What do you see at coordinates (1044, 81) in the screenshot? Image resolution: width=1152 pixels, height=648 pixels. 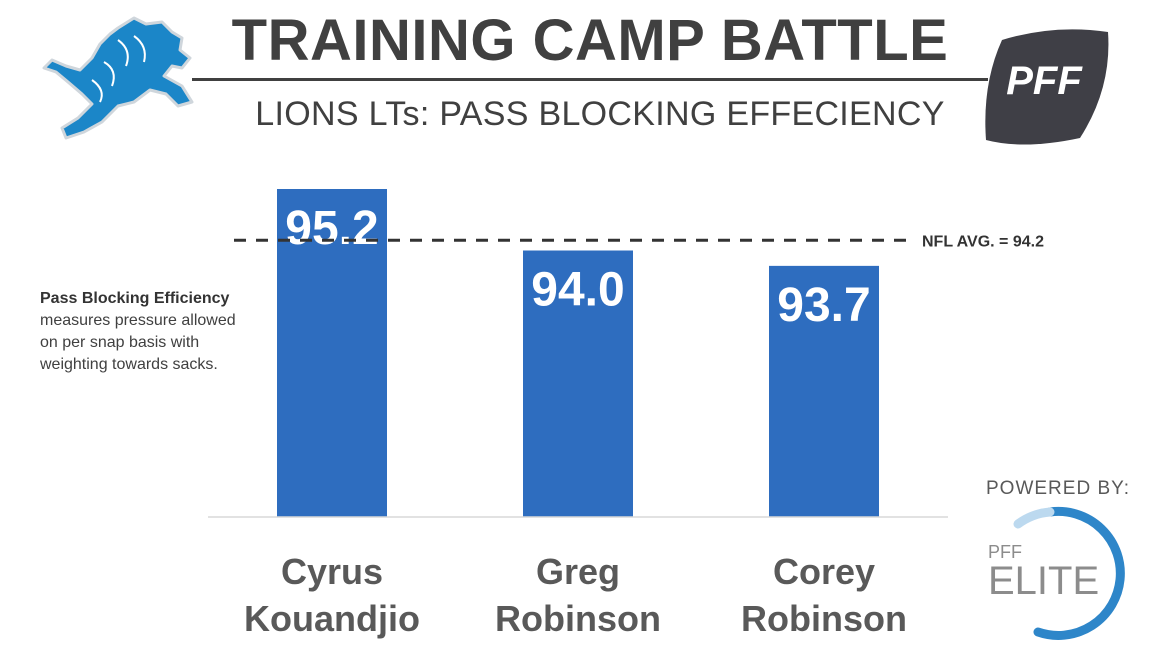 I see `pff-logo-text: PFF` at bounding box center [1044, 81].